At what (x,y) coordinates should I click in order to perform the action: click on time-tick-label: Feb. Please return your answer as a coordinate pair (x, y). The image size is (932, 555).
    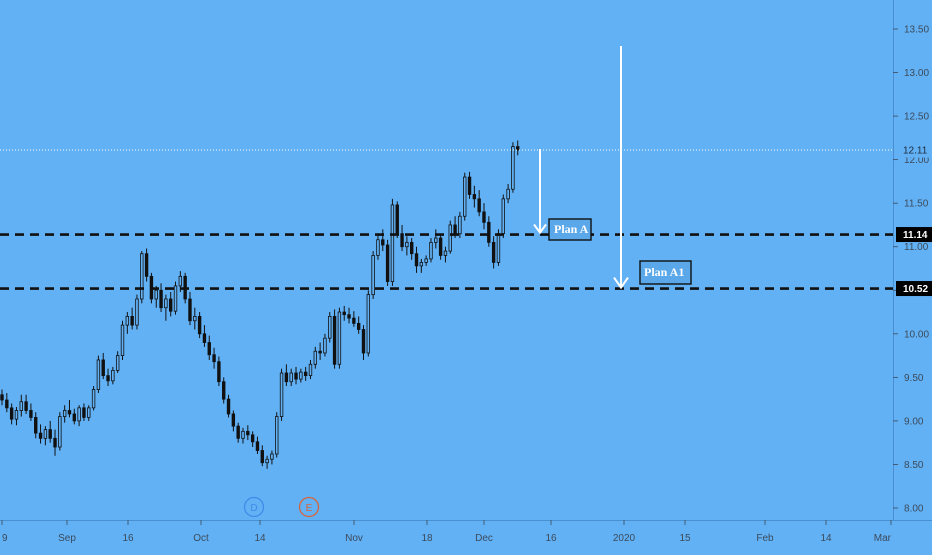
    Looking at the image, I should click on (765, 538).